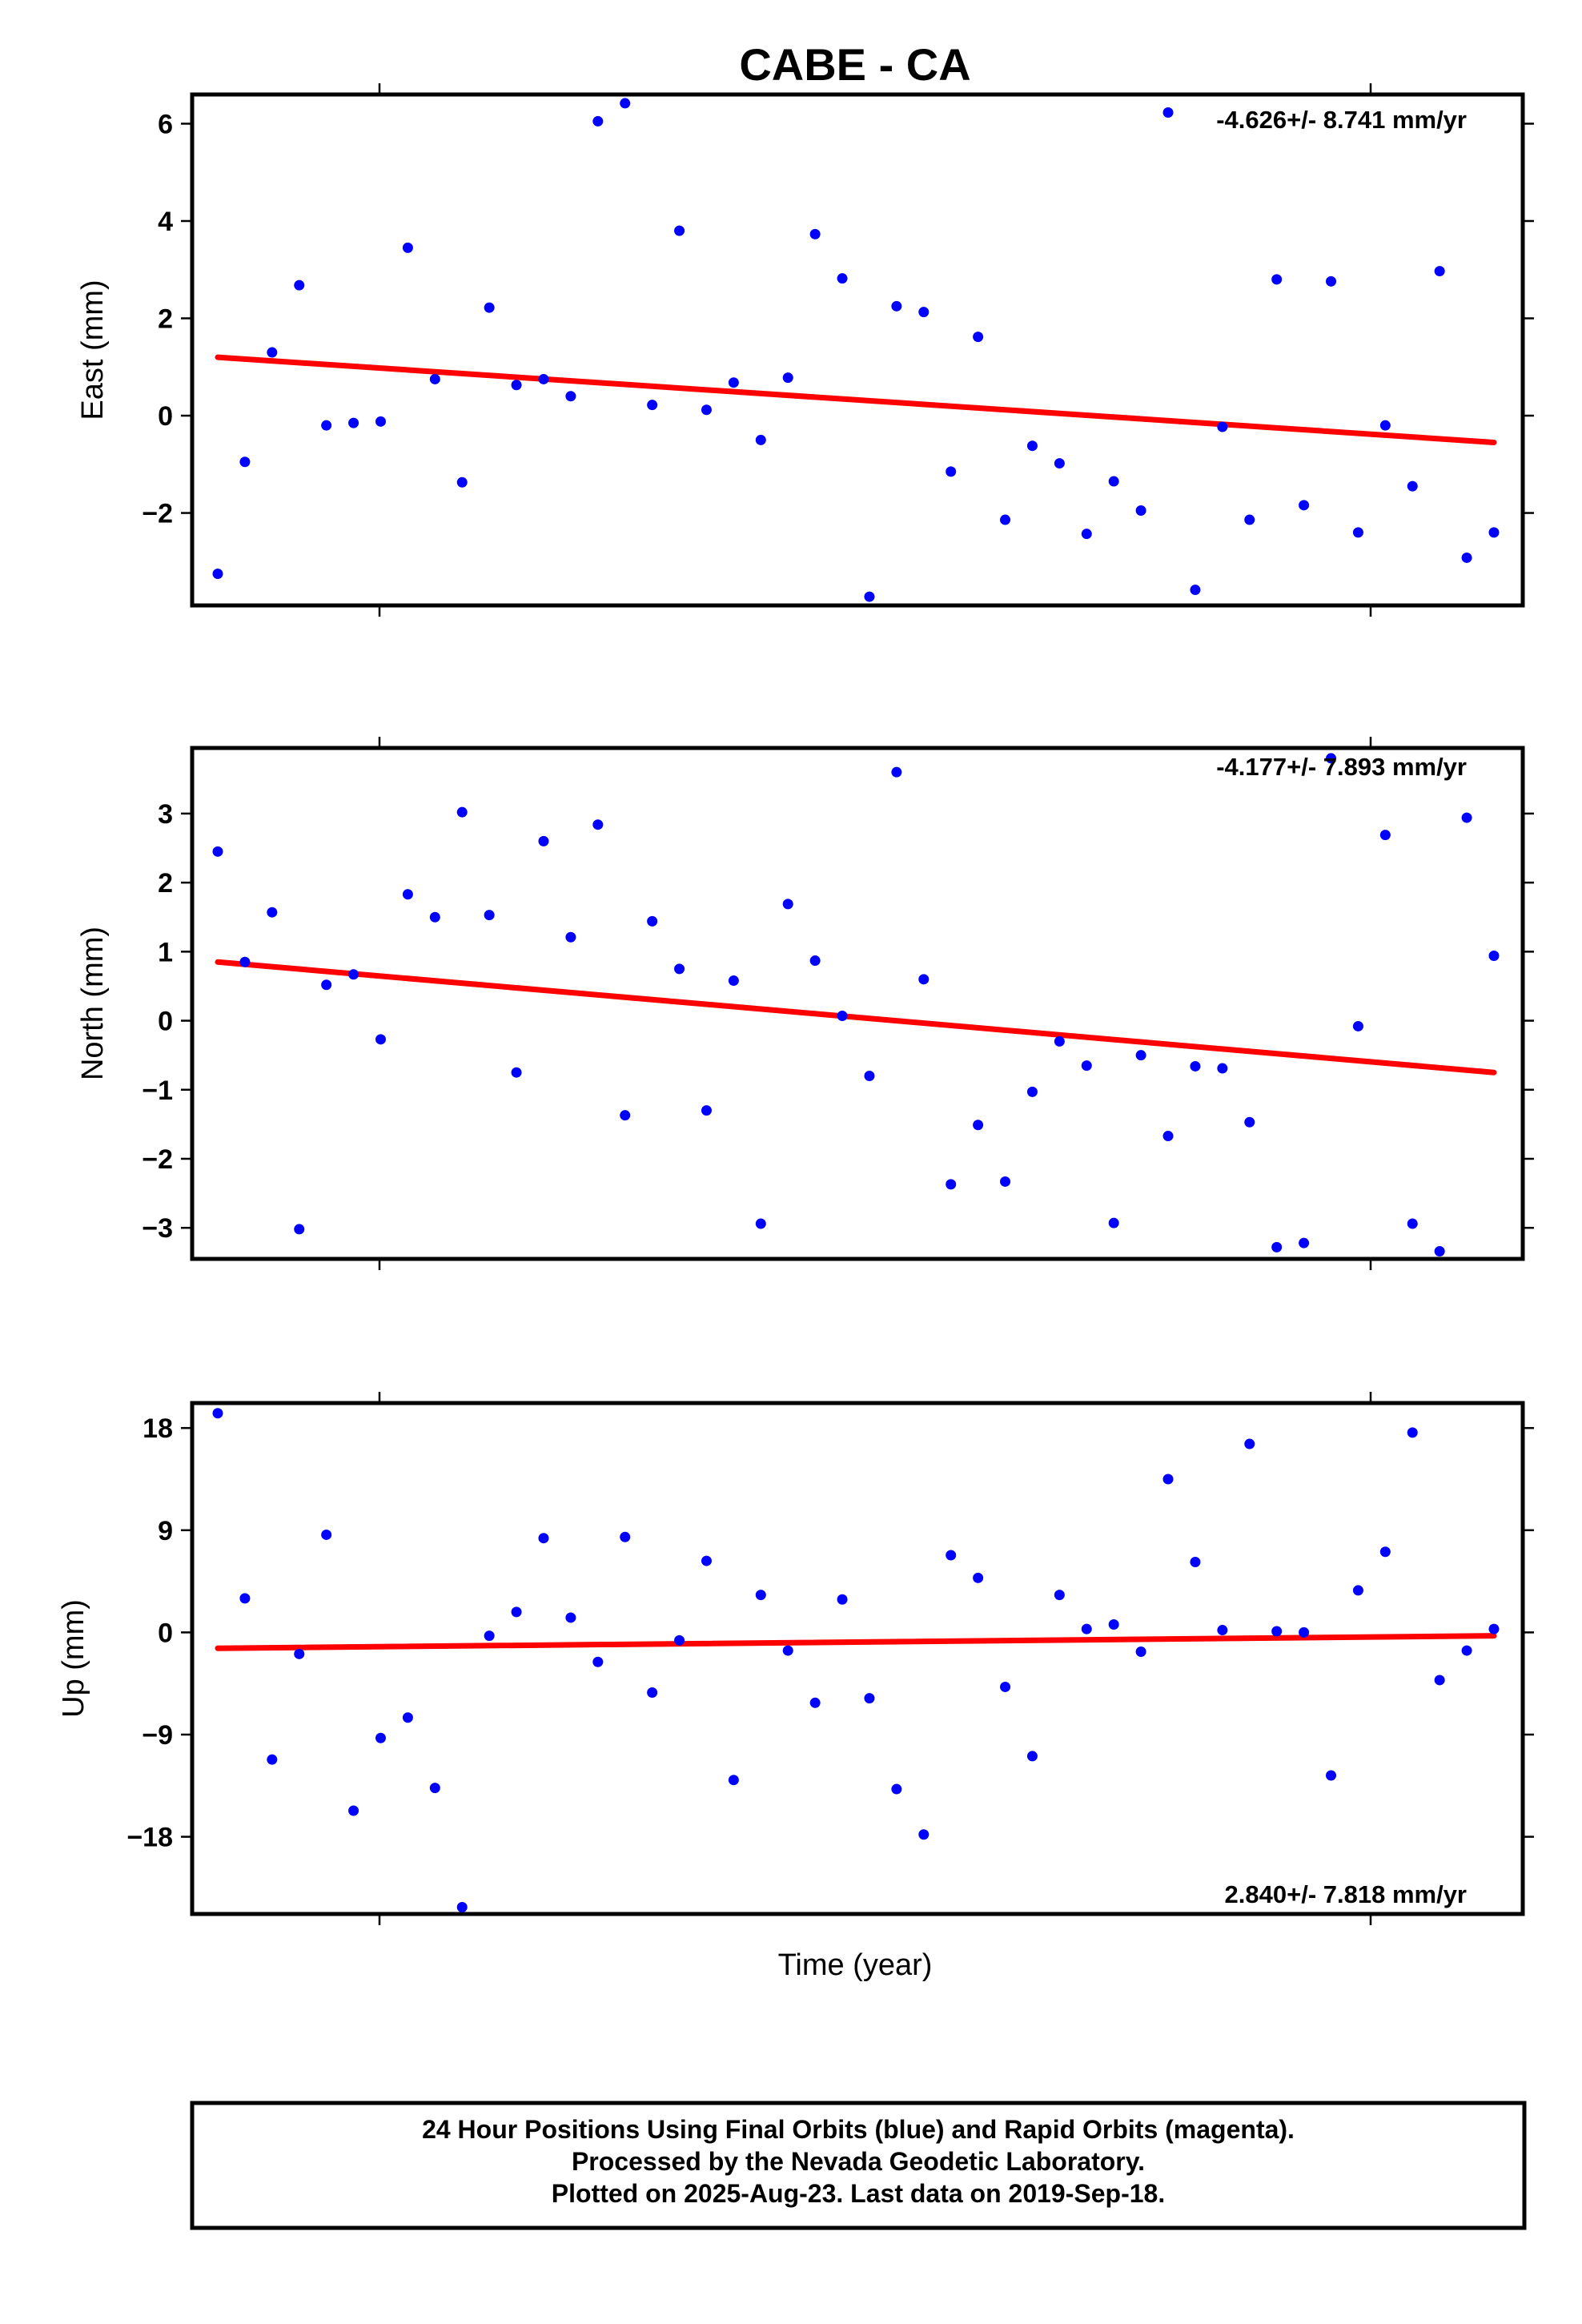  What do you see at coordinates (158, 1429) in the screenshot?
I see `y-tick-label: 18` at bounding box center [158, 1429].